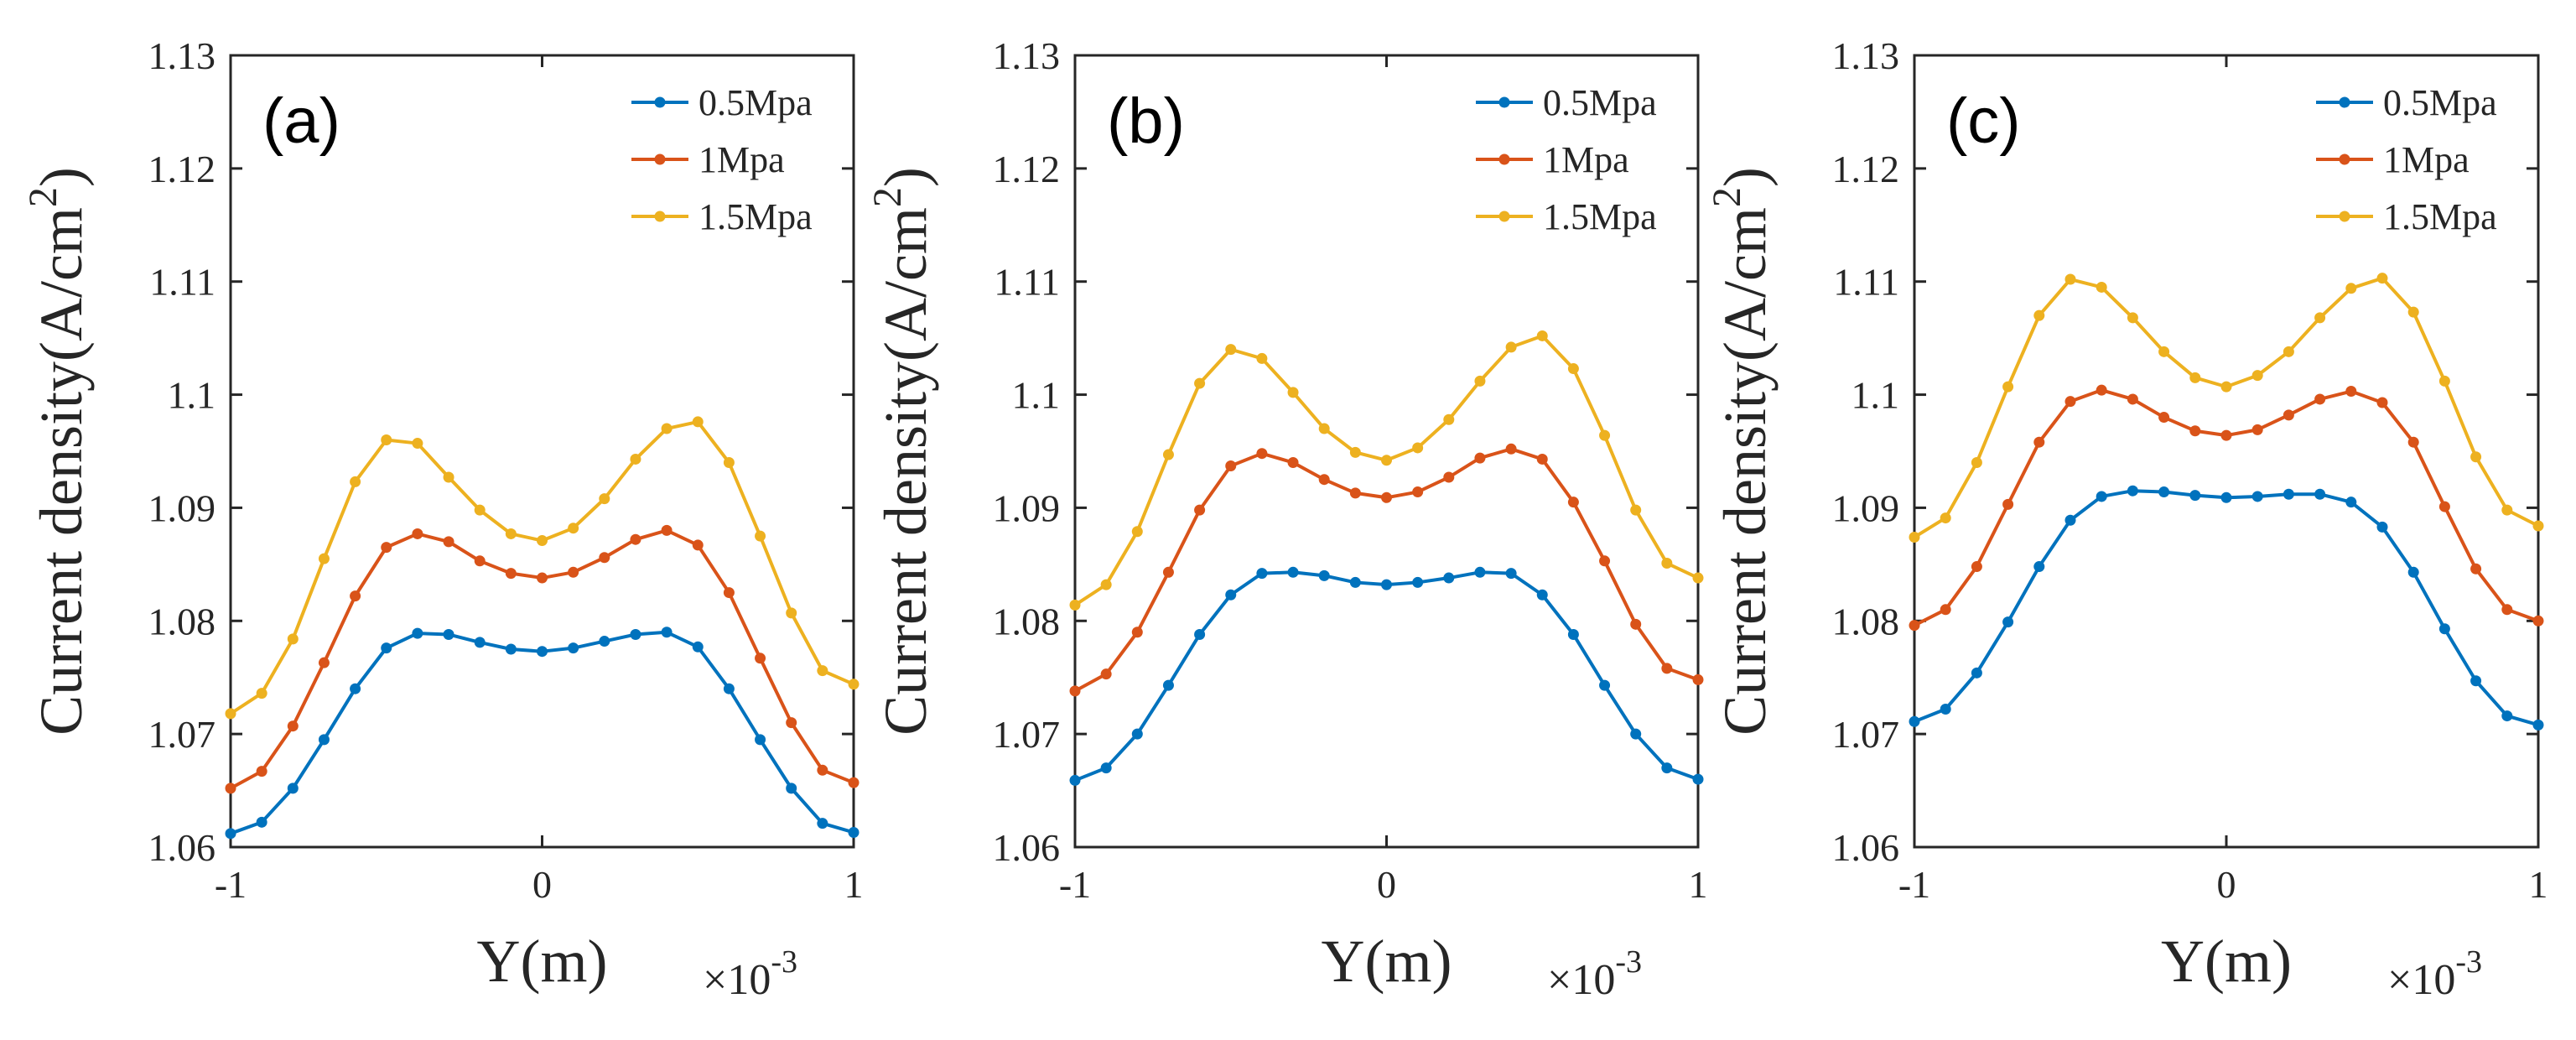  Describe the element at coordinates (1628, 962) in the screenshot. I see `x-multiplier-exponent: -3` at that location.